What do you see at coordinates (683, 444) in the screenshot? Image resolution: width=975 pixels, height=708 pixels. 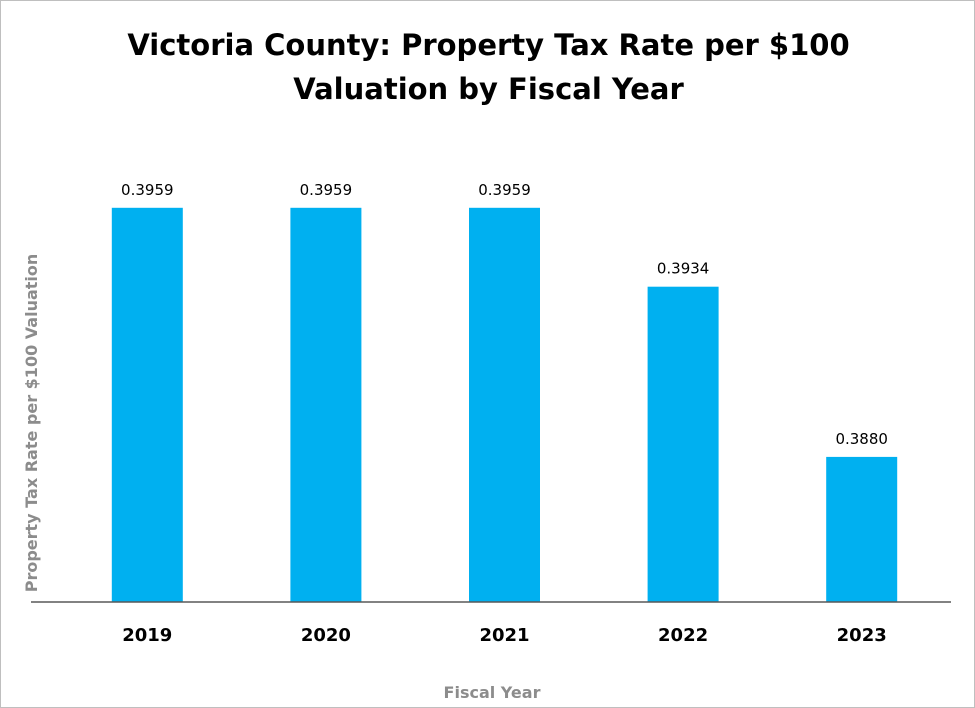 I see `bar-2022` at bounding box center [683, 444].